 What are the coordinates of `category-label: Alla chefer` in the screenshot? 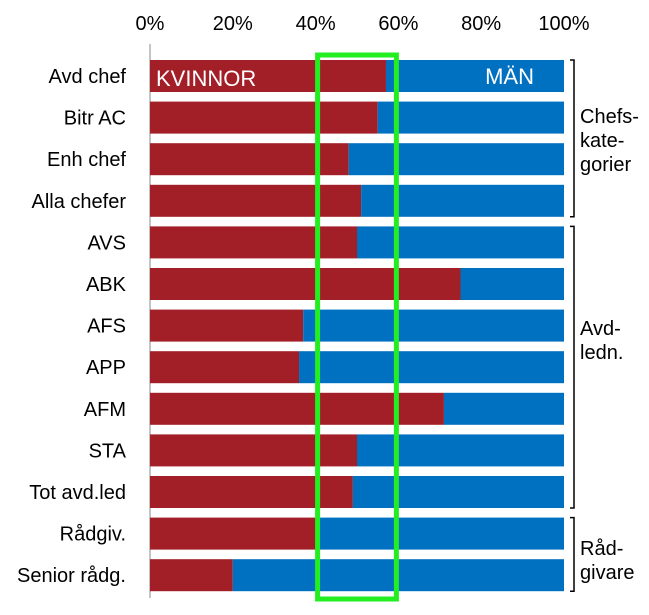 It's located at (79, 202).